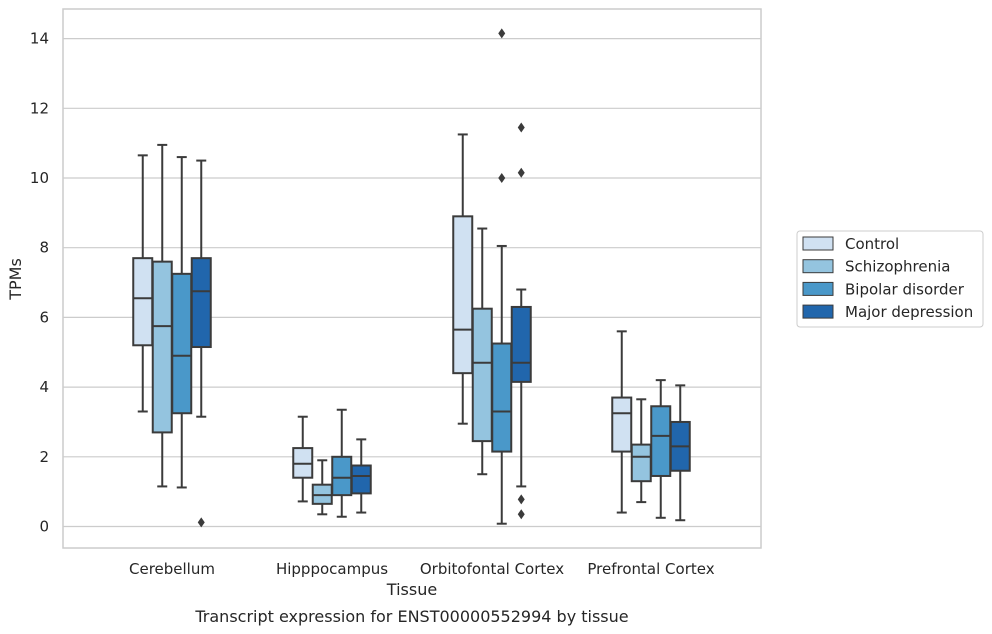  What do you see at coordinates (44, 317) in the screenshot?
I see `y-tick-label: 6` at bounding box center [44, 317].